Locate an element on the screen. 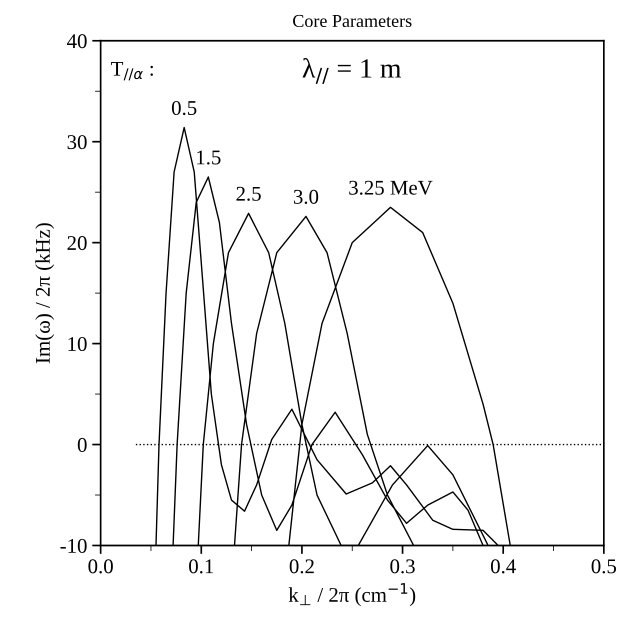 Image resolution: width=629 pixels, height=627 pixels. x-tick-label: 0.0 is located at coordinates (100, 566).